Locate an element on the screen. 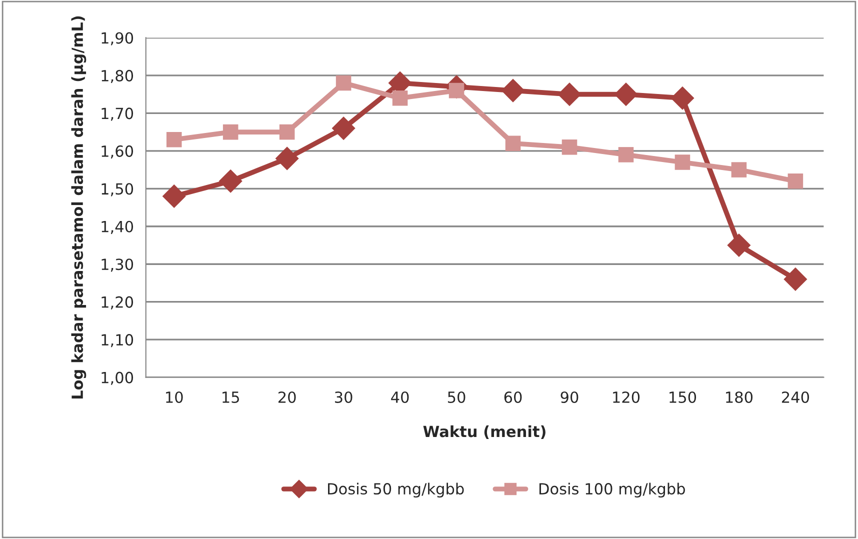 This screenshot has width=858, height=539. x-tick-label: 240 is located at coordinates (796, 397).